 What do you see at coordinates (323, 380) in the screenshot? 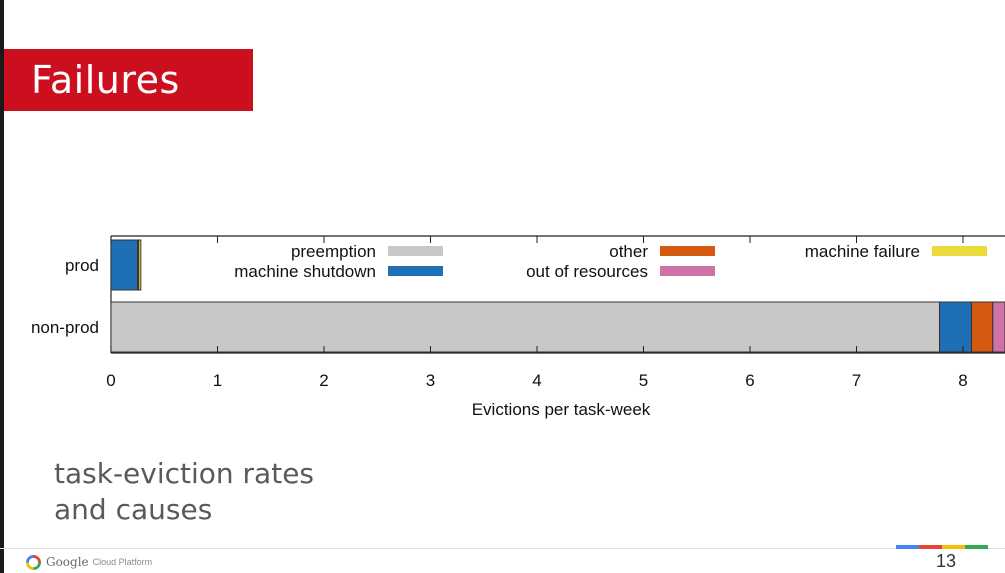
I see `x-tick-label: 2` at bounding box center [323, 380].